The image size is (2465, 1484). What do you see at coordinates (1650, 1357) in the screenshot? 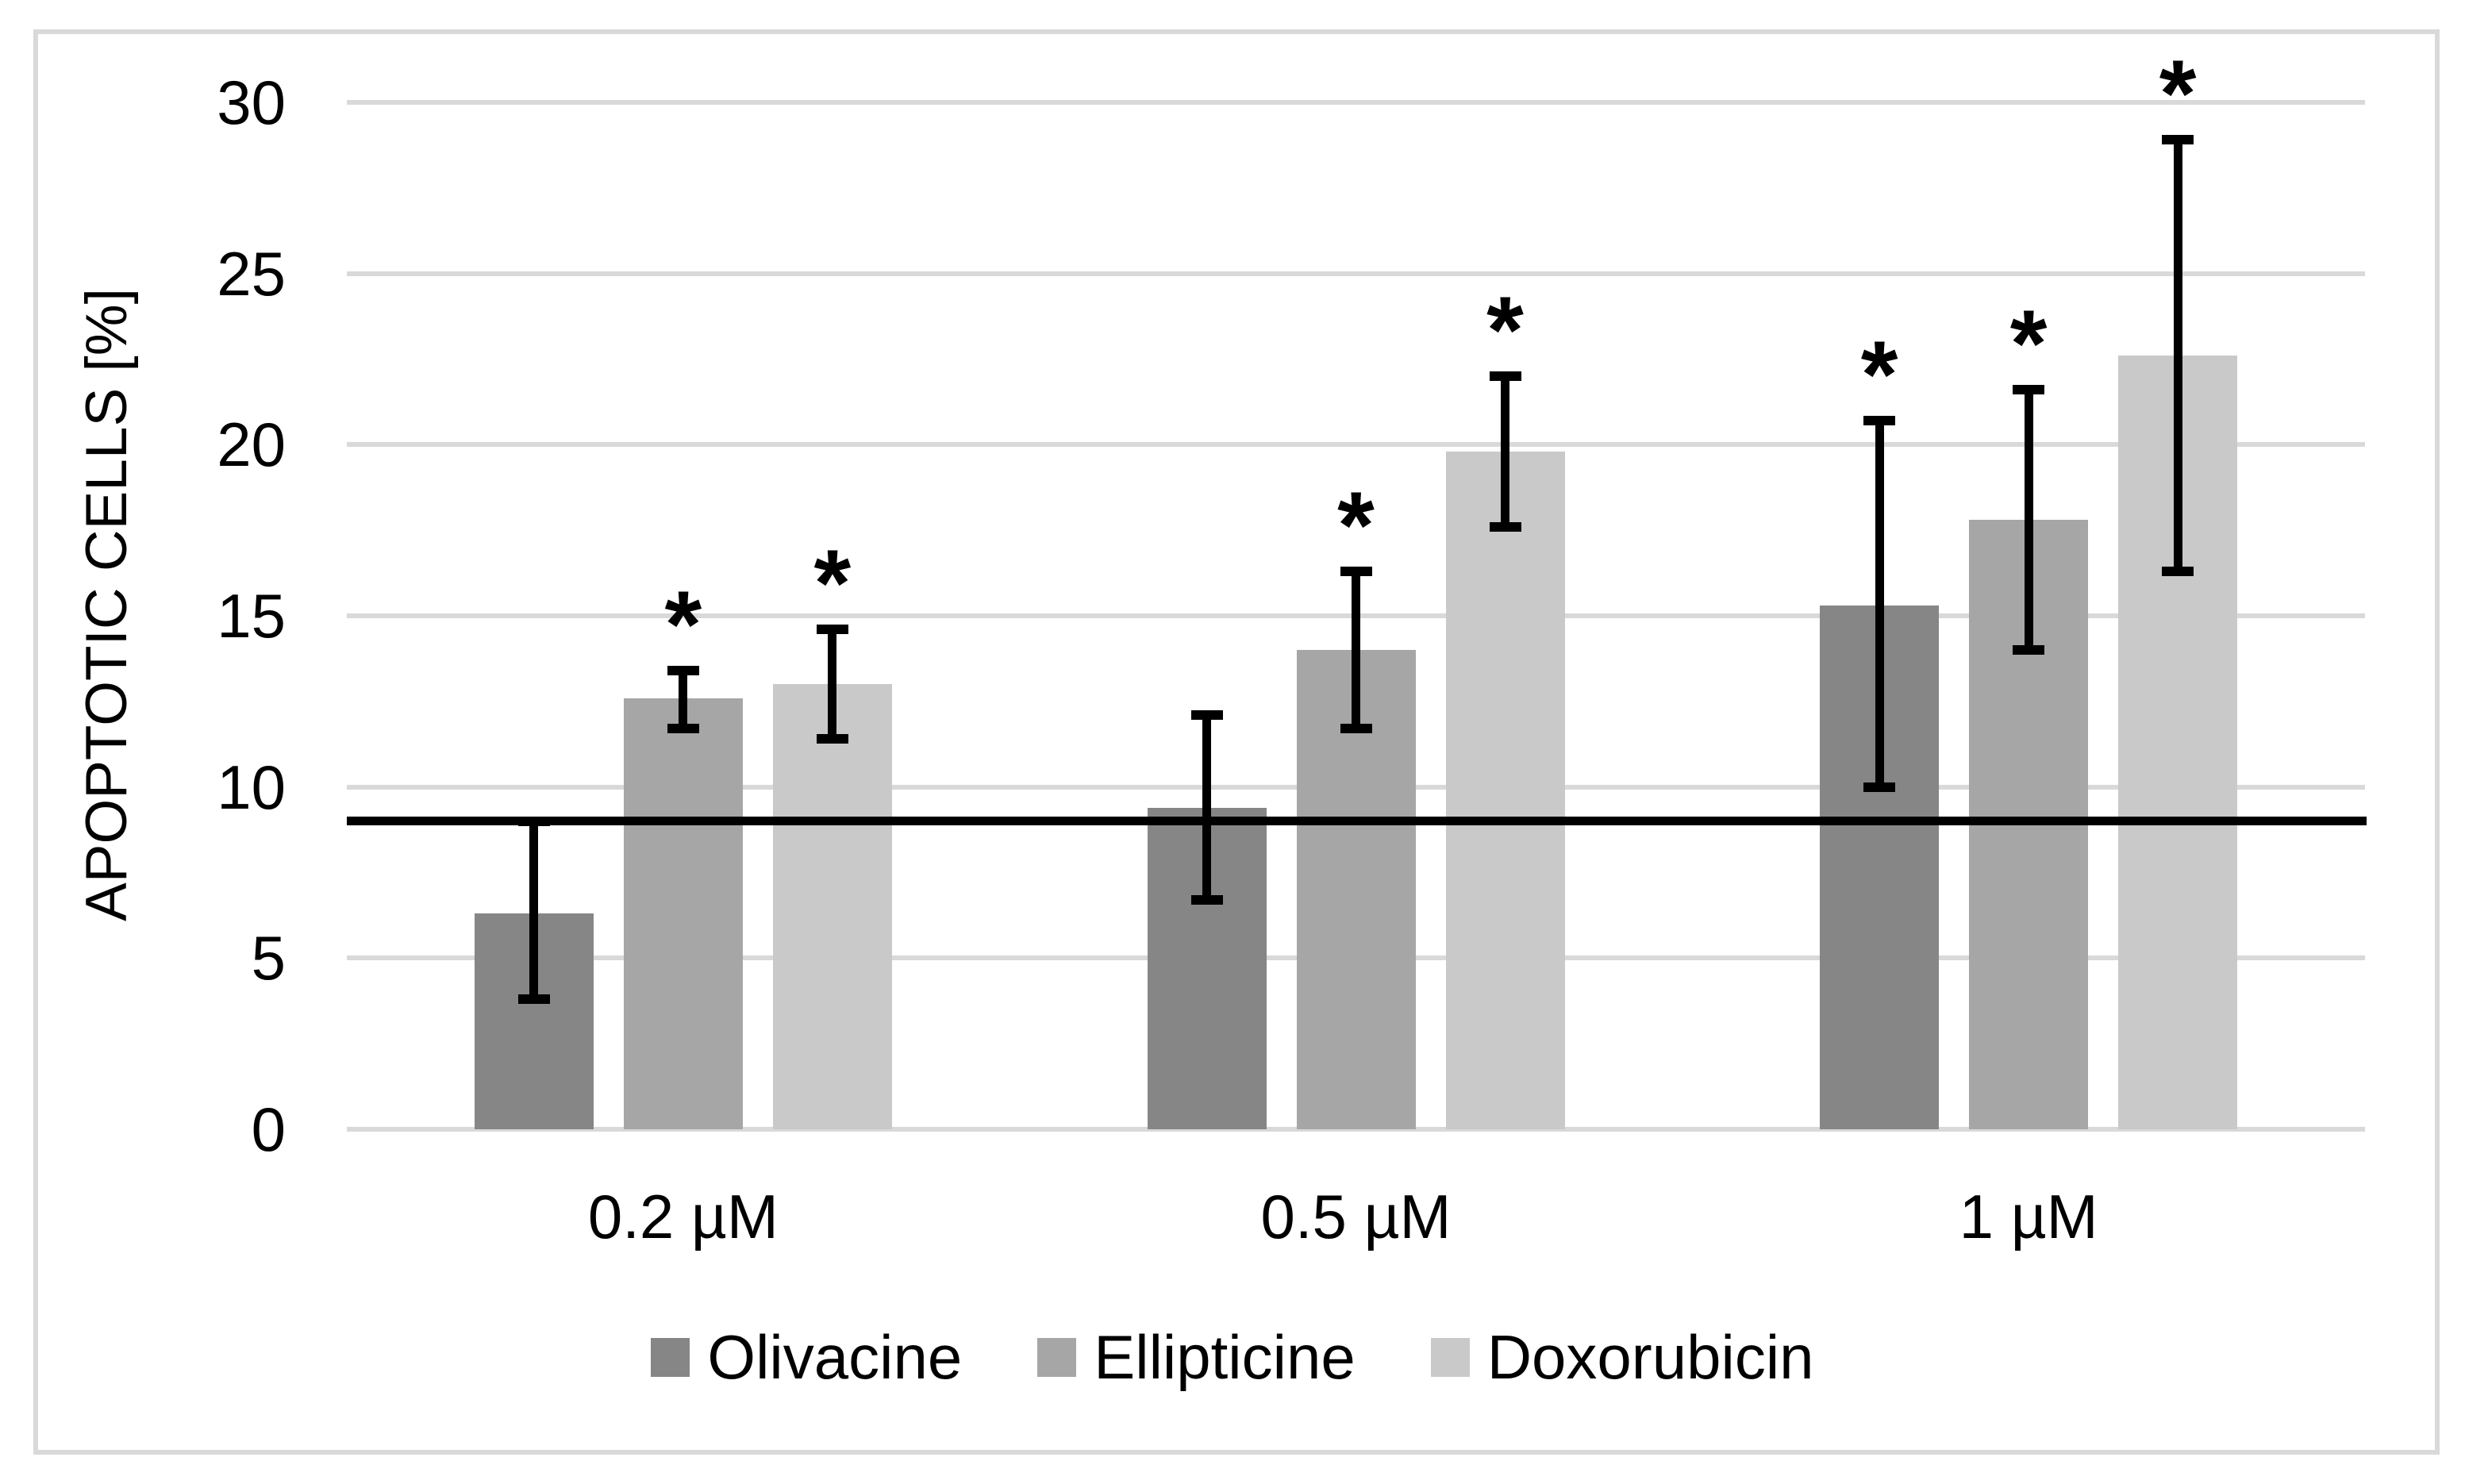
I see `legend-label: Doxorubicin` at bounding box center [1650, 1357].